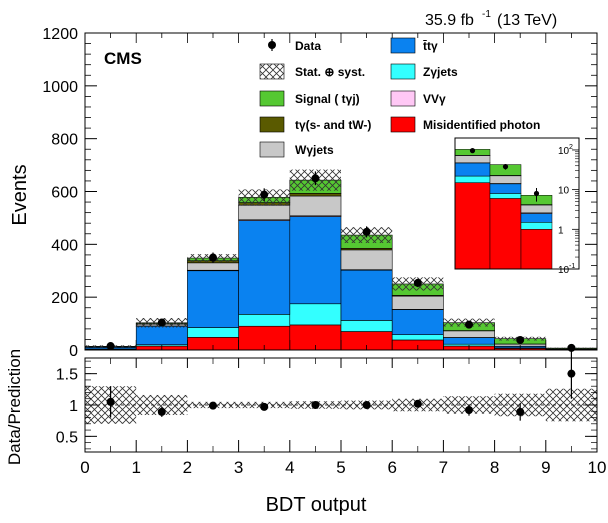 The image size is (608, 523). I want to click on x-tick-label: 4, so click(289, 467).